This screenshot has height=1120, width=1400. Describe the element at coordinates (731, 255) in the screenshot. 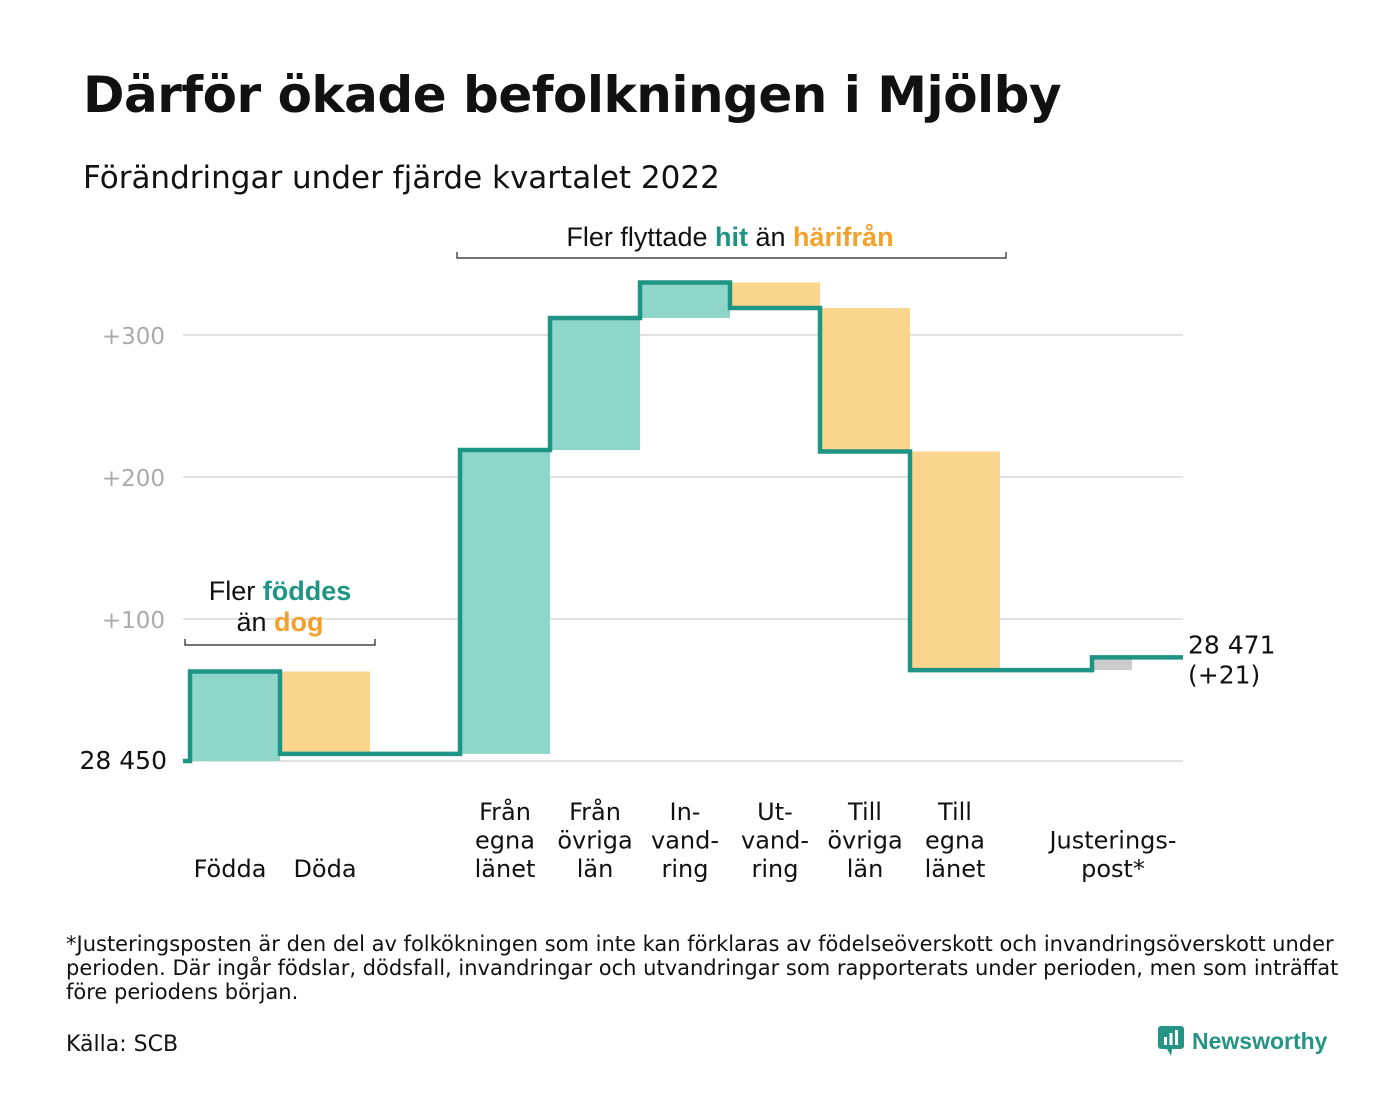

I see `migration-annotation-bracket` at that location.